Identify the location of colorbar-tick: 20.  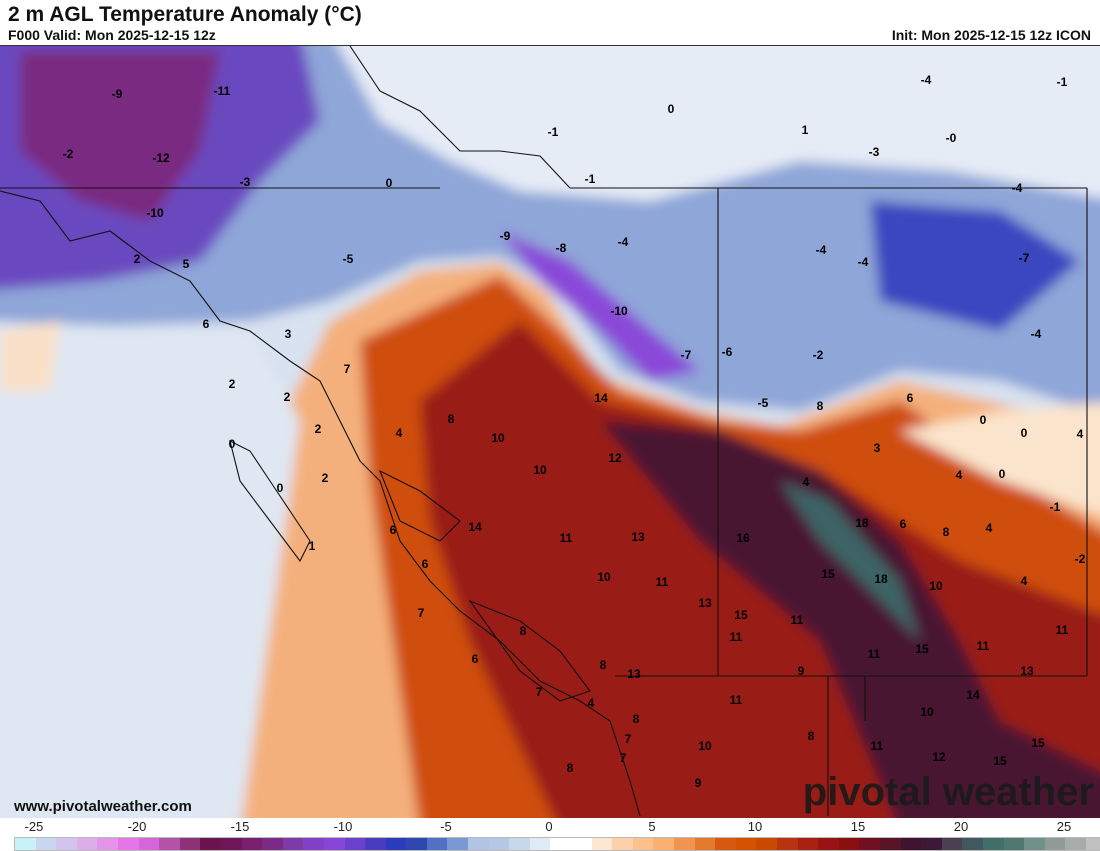
(961, 826).